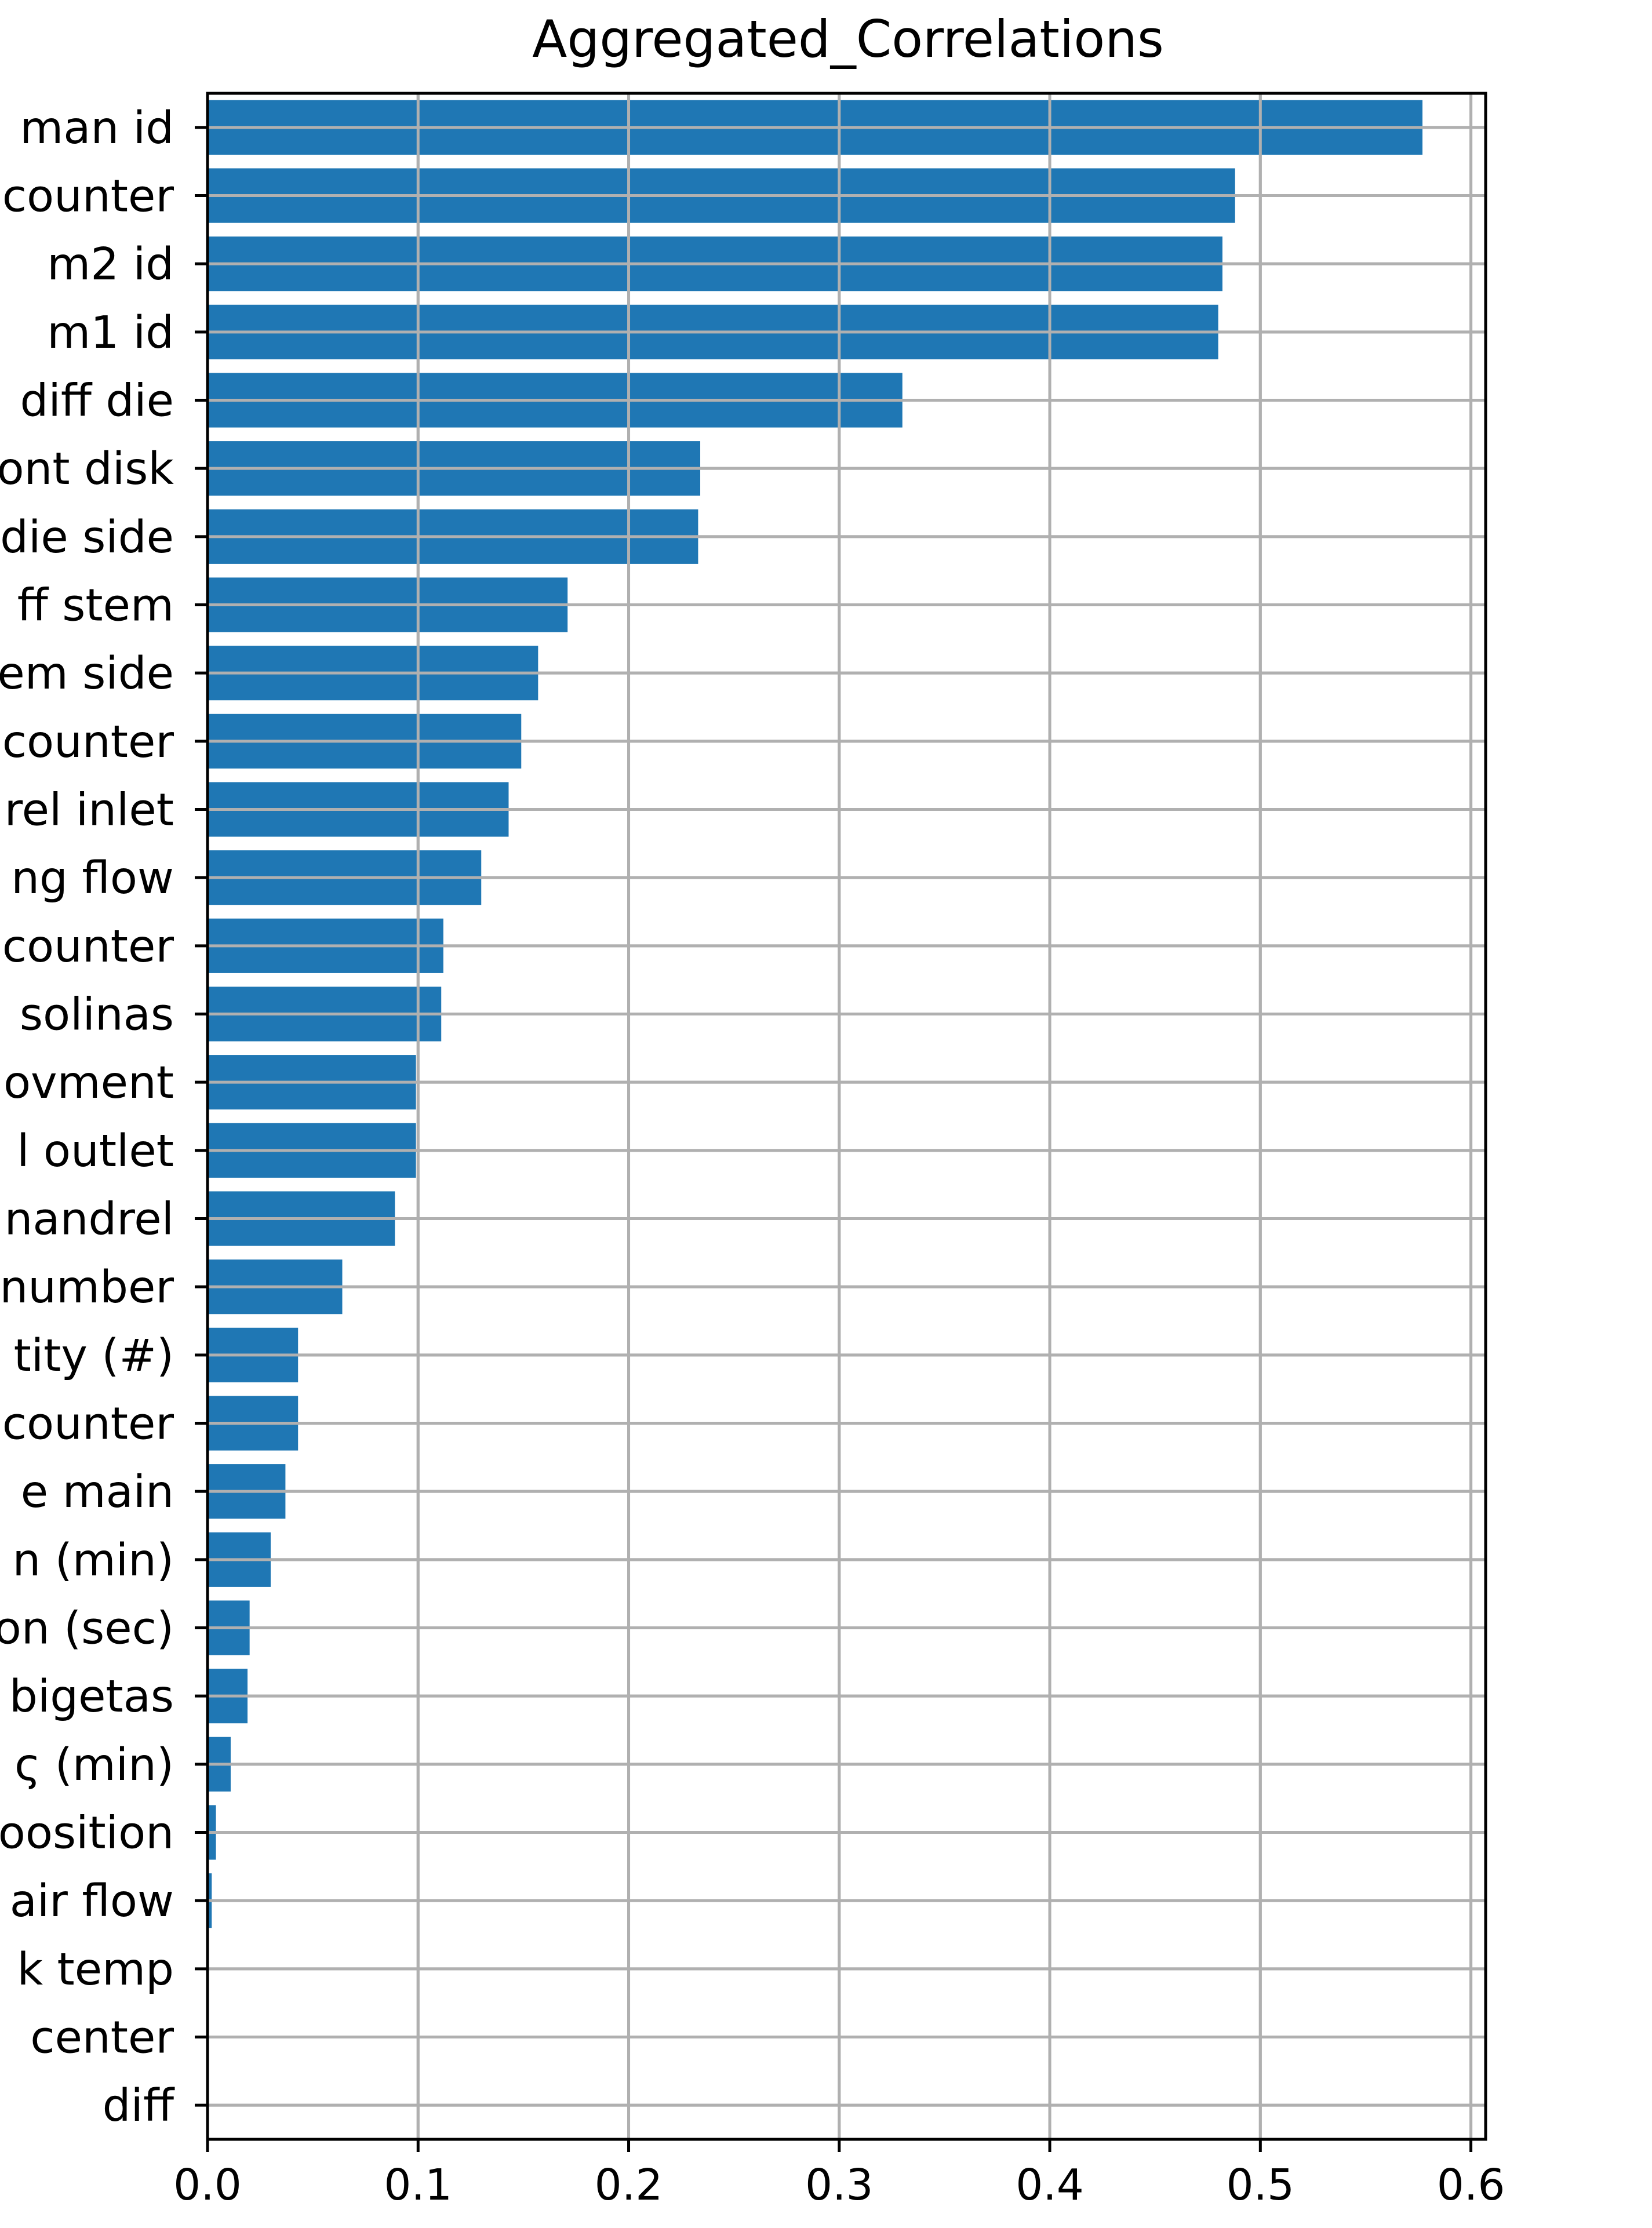  What do you see at coordinates (1050, 2185) in the screenshot?
I see `x-tick-label: 0.4` at bounding box center [1050, 2185].